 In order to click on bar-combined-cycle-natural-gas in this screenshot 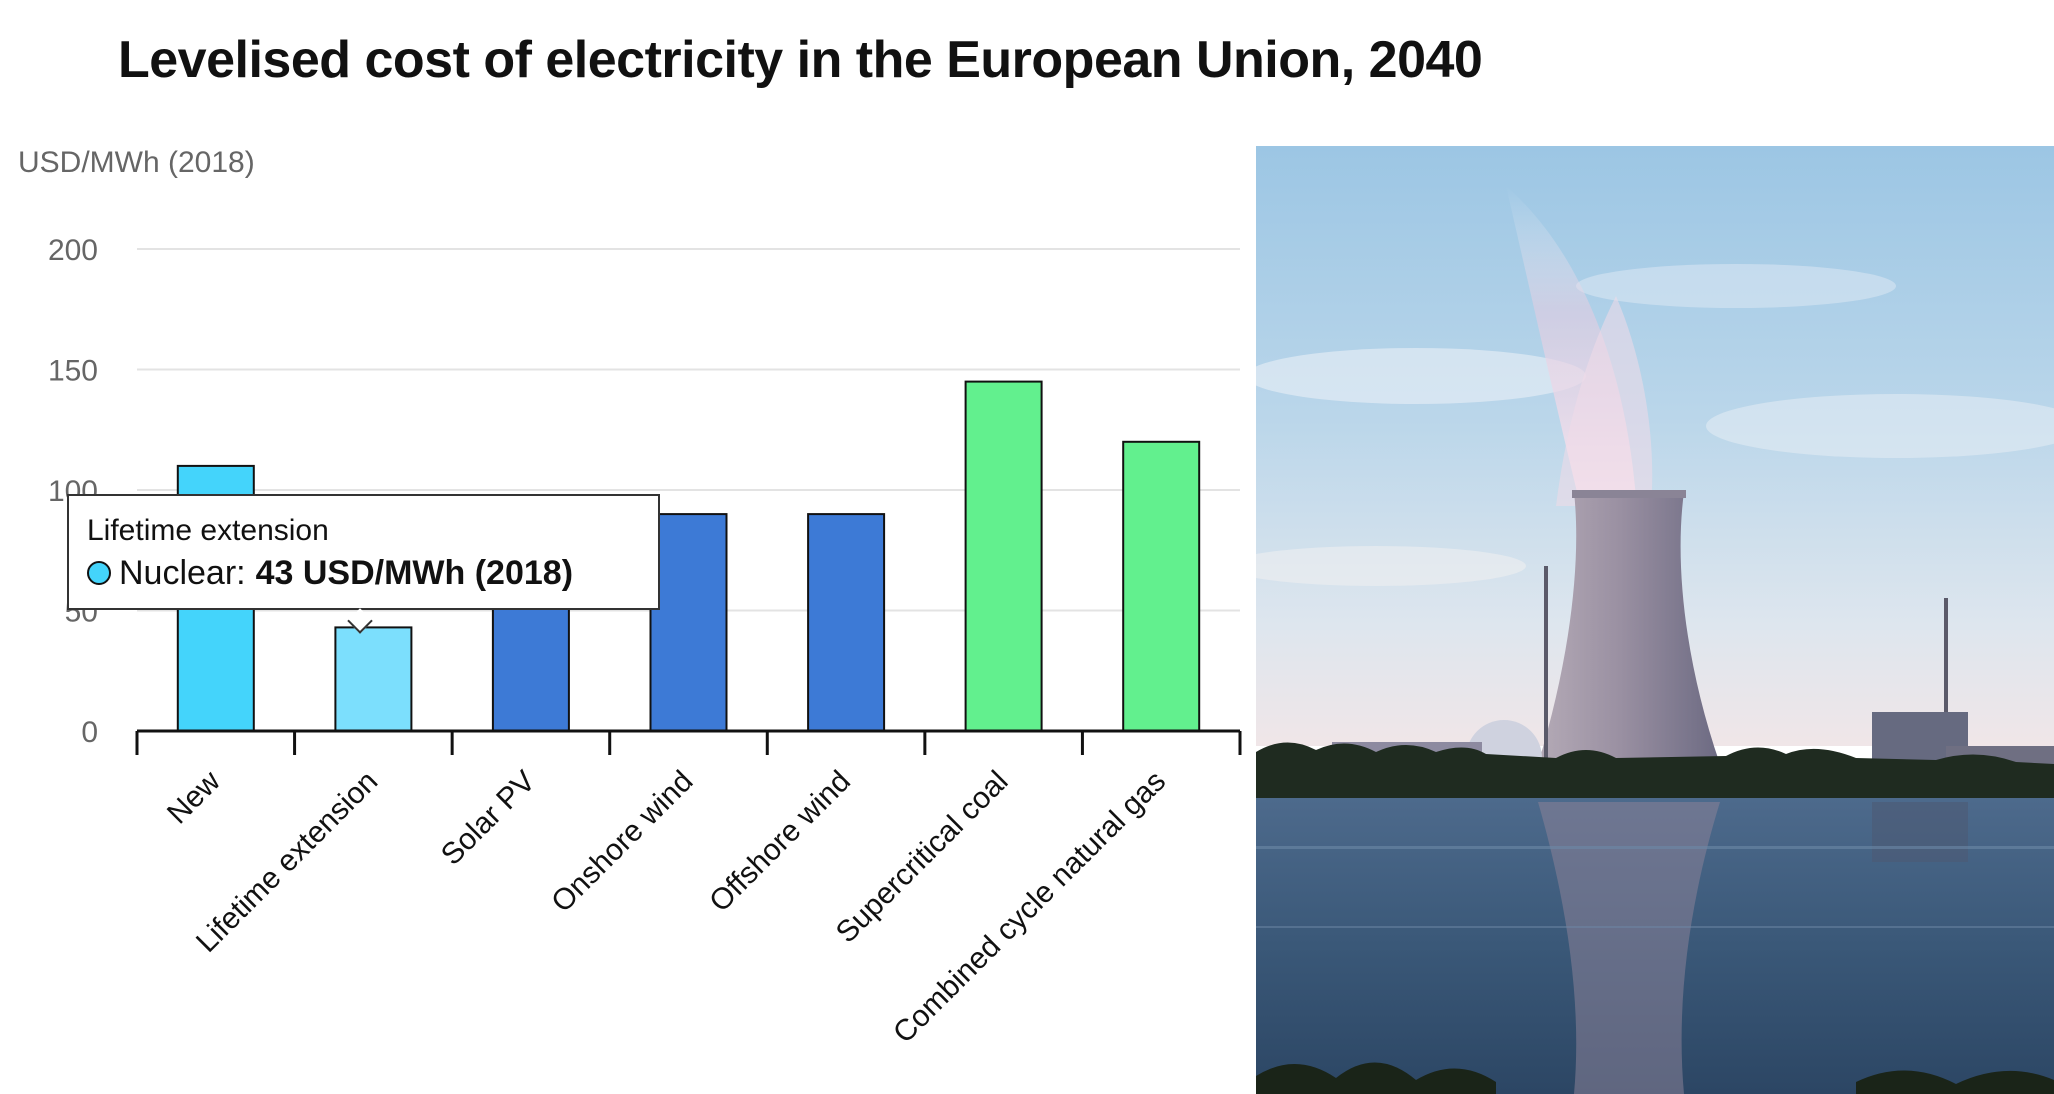, I will do `click(1161, 586)`.